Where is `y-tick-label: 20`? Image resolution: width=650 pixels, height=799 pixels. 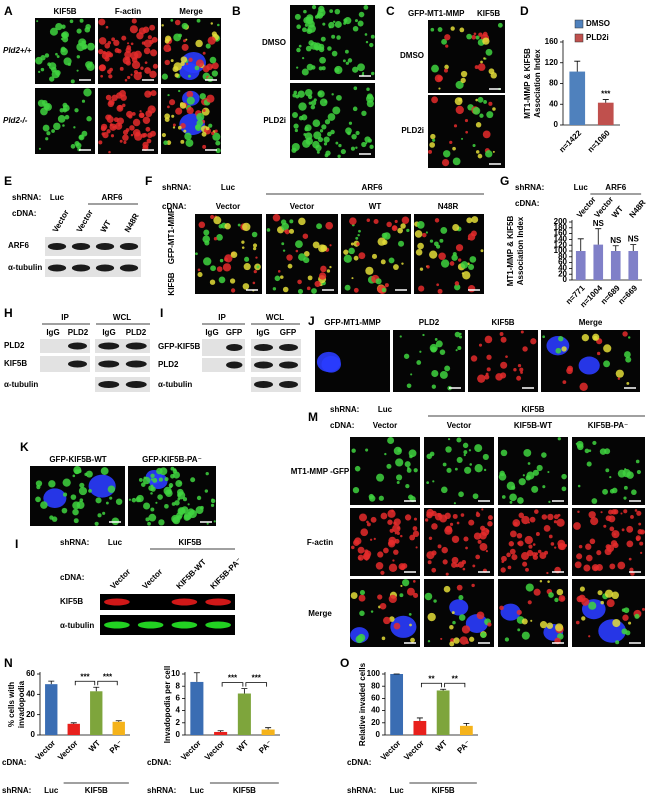 y-tick-label: 20 is located at coordinates (562, 273).